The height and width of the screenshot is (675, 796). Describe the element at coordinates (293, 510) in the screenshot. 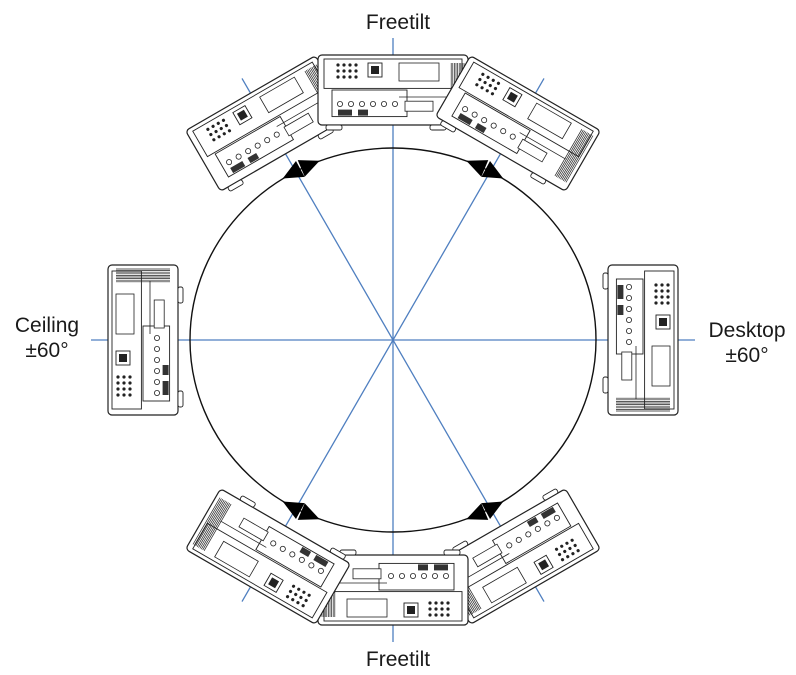

I see `arrow-lower-left-outer` at that location.